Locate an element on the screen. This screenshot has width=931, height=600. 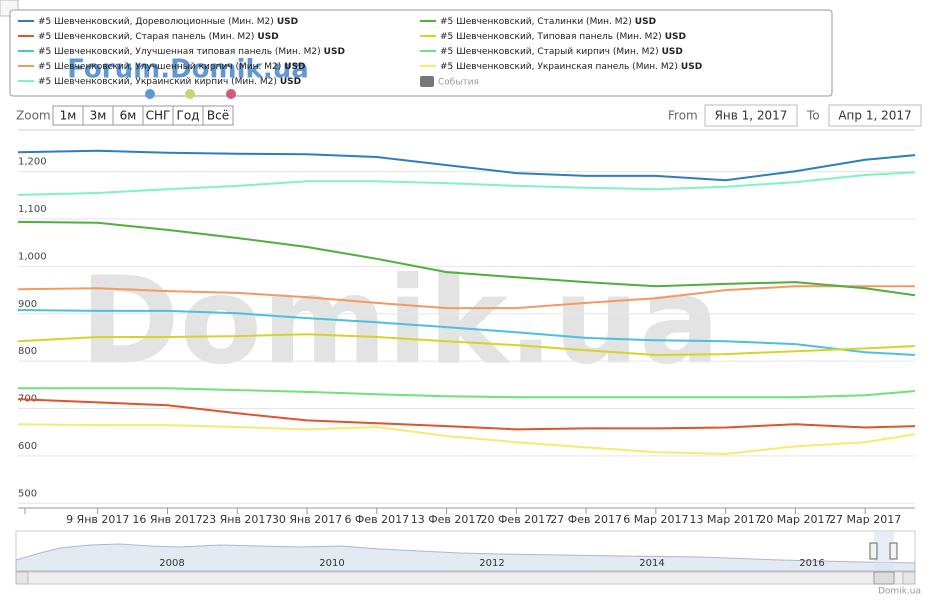
y-tick-label: 800 is located at coordinates (27, 351).